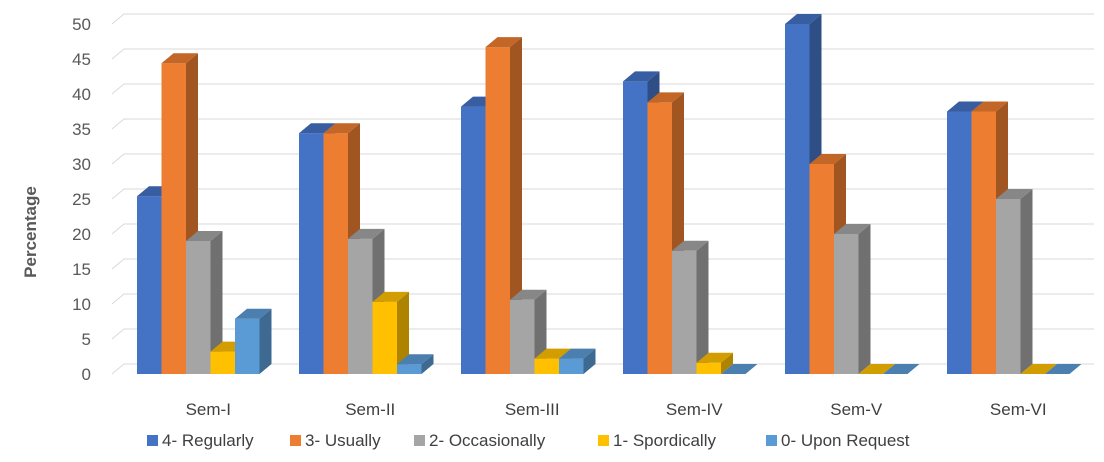 This screenshot has width=1104, height=462. Describe the element at coordinates (487, 440) in the screenshot. I see `legend-label: 2- Occasionally` at that location.